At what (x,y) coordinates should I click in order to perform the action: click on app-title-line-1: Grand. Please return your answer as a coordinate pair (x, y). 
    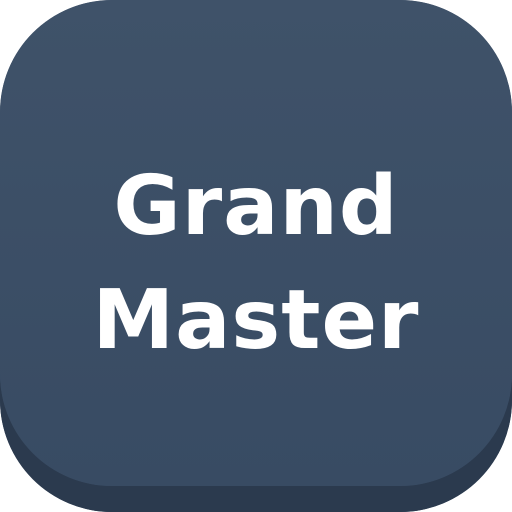
    Looking at the image, I should click on (256, 206).